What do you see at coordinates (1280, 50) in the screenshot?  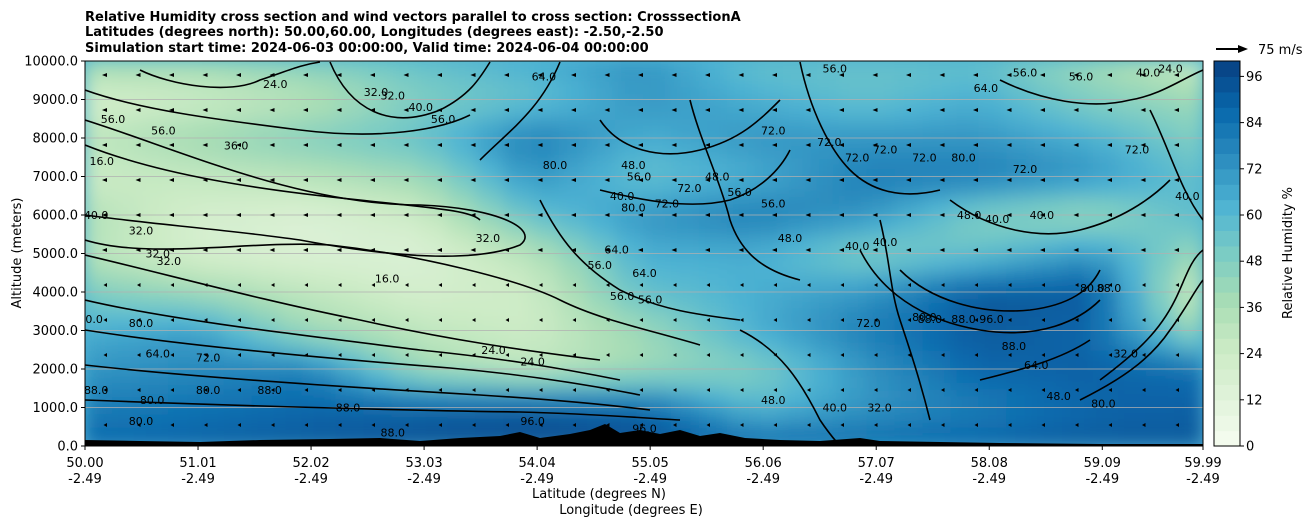 I see `quiver-key-label: 75 m/s` at bounding box center [1280, 50].